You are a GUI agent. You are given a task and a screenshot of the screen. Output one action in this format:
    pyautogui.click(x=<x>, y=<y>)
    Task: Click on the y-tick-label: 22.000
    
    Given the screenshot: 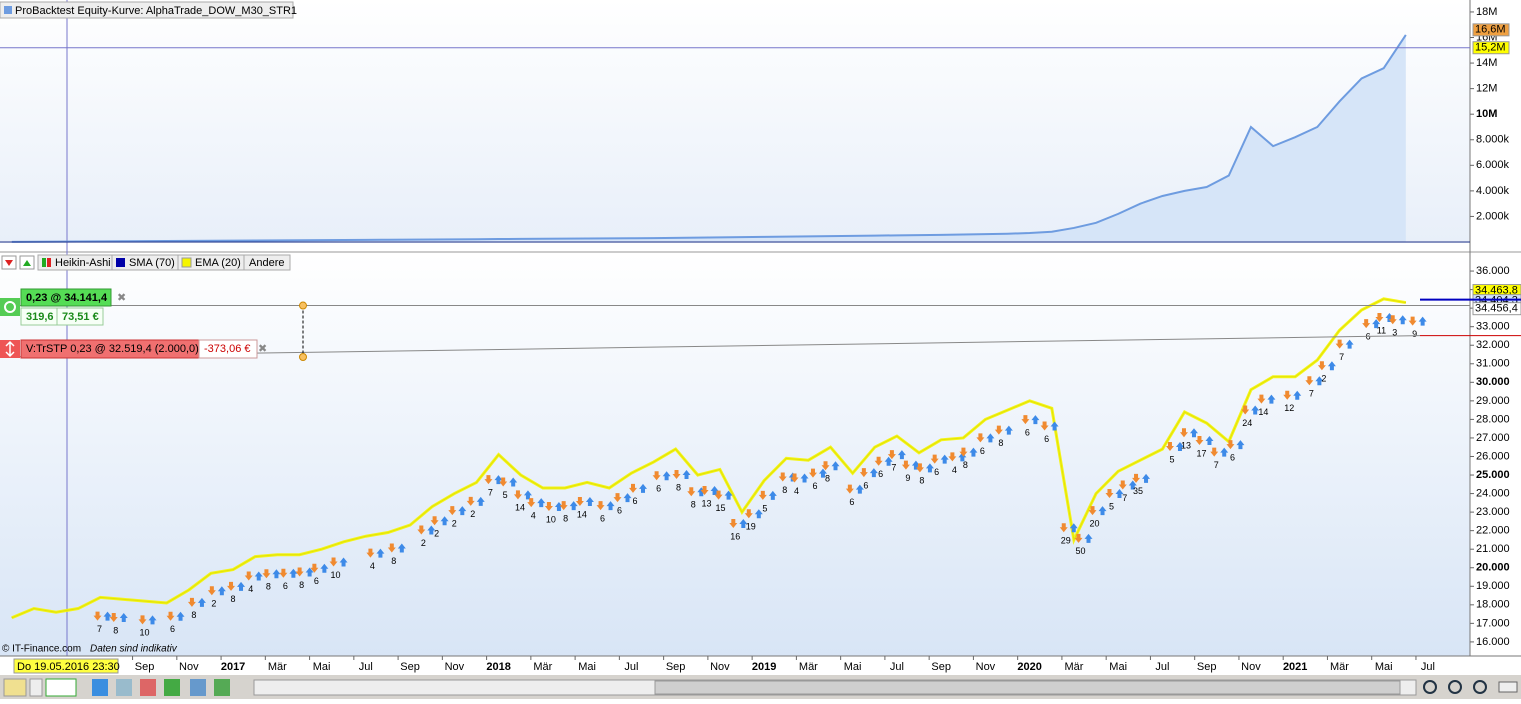 What is the action you would take?
    pyautogui.click(x=1493, y=531)
    